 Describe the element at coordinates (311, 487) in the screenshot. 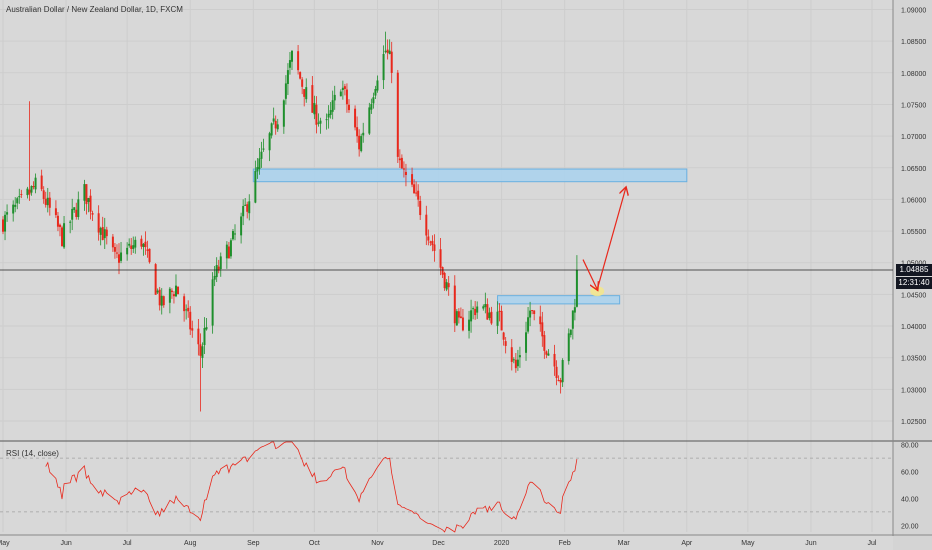

I see `rsi-line` at that location.